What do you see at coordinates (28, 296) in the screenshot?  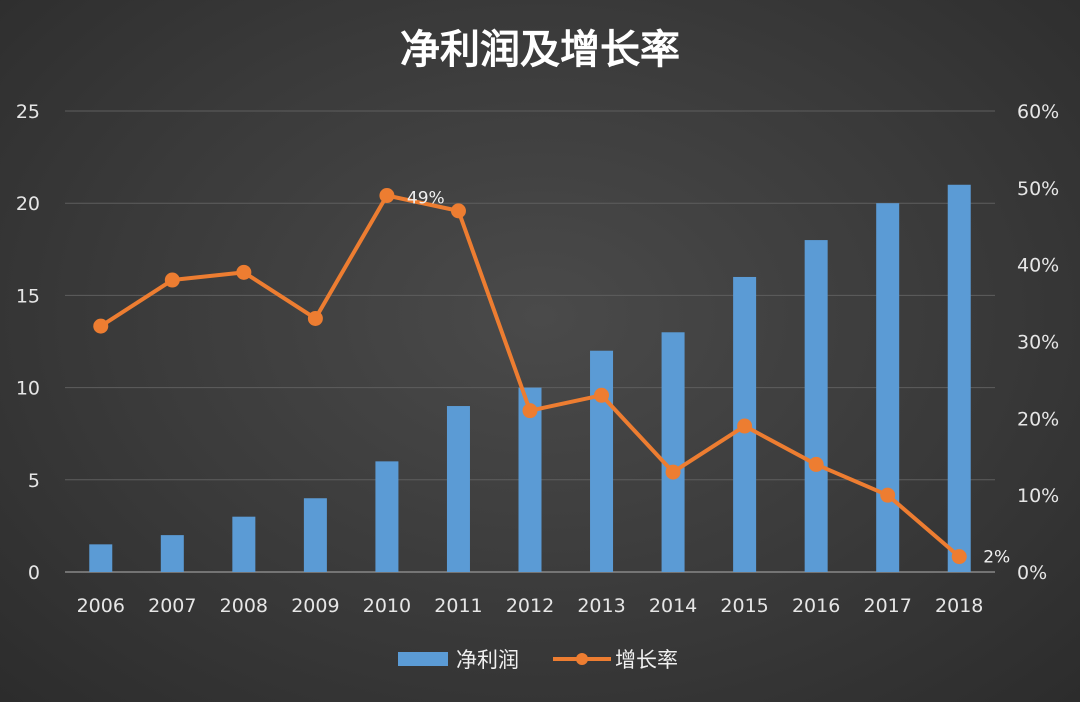 I see `left-tick-label: 15` at bounding box center [28, 296].